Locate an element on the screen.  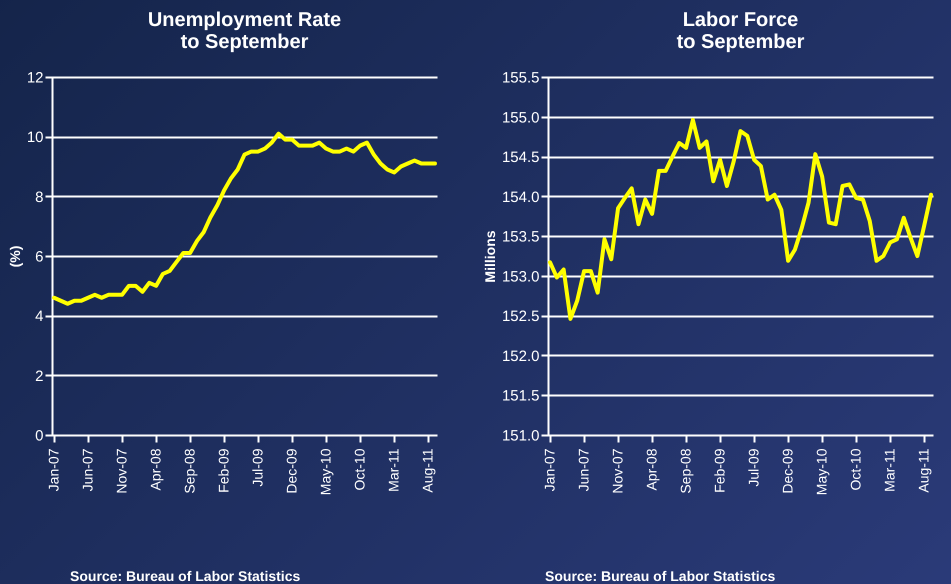
y-tick-label: 0 is located at coordinates (39, 436).